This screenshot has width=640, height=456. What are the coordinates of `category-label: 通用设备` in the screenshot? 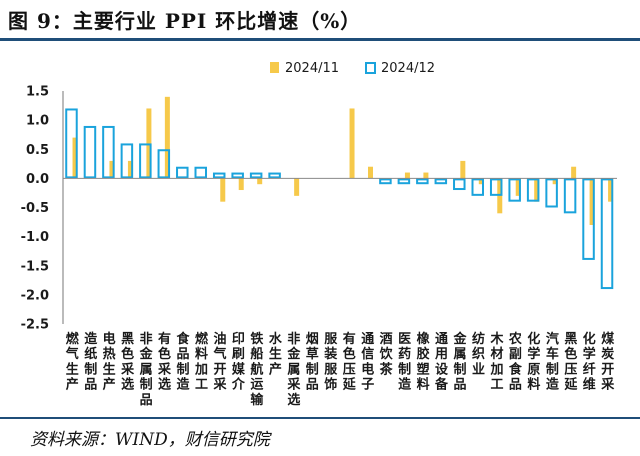 It's located at (441, 362).